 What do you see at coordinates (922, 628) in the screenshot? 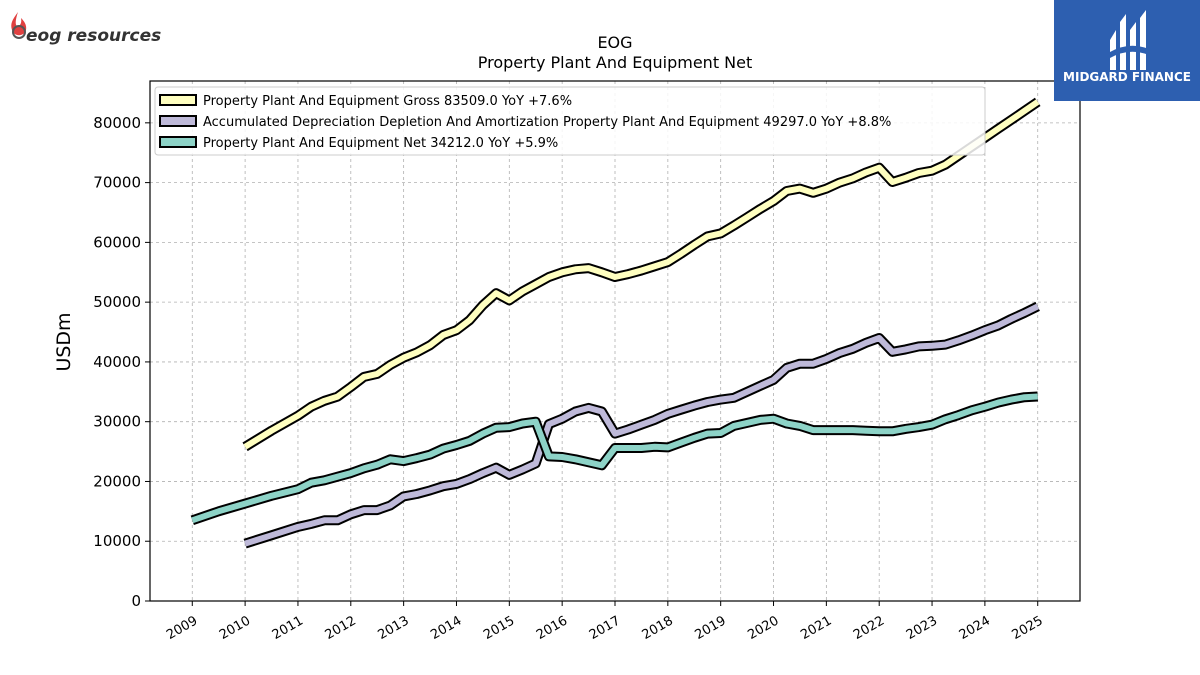
I see `x-tick-label: 2023` at bounding box center [922, 628].